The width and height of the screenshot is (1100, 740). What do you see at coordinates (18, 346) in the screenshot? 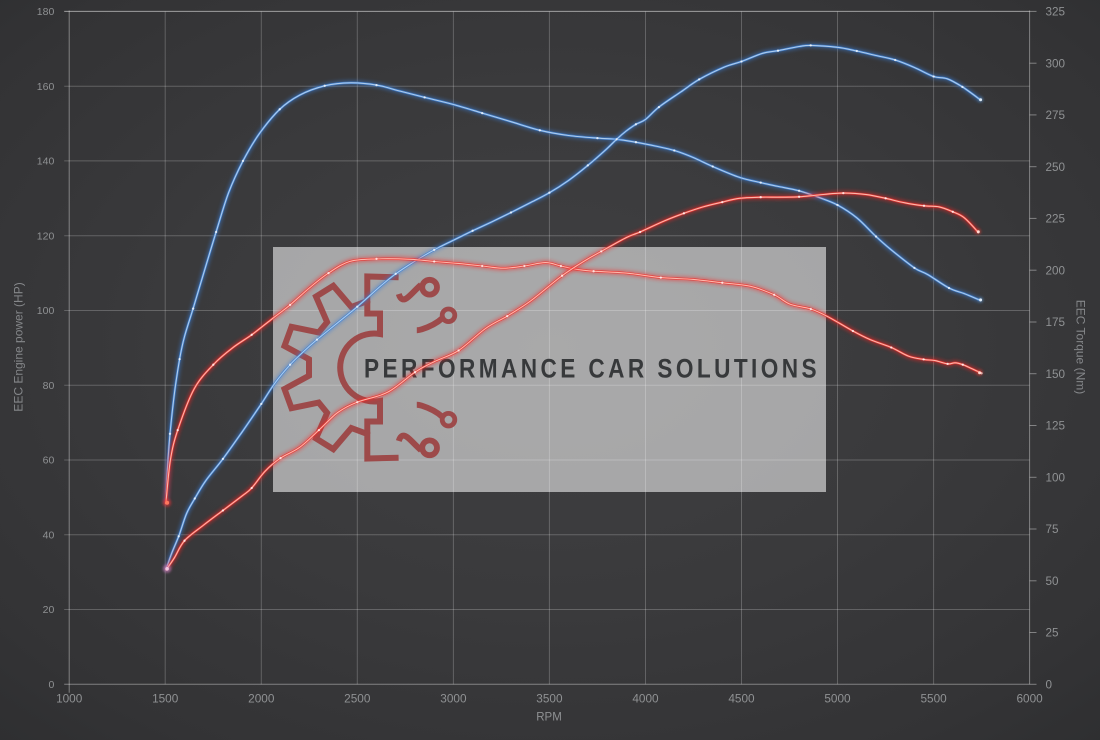
I see `svg-text: EEC Engine power (HP)` at bounding box center [18, 346].